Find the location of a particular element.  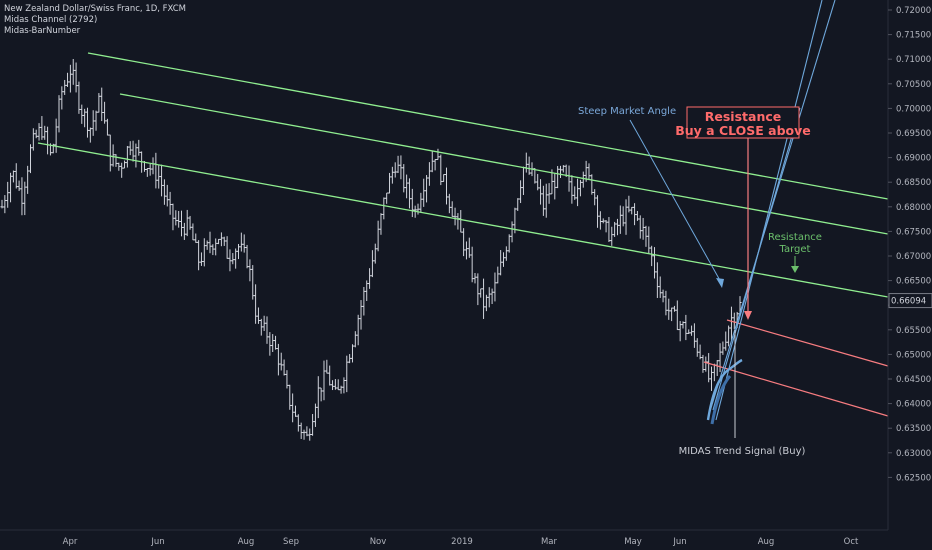

price-tick-label: 0.69000 is located at coordinates (913, 159).